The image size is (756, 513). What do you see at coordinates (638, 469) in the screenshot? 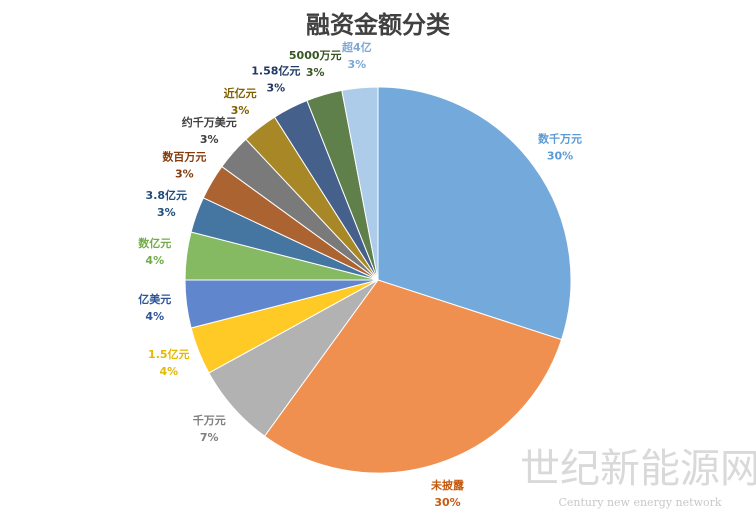
I see `watermark: 世纪新能源网` at bounding box center [638, 469].